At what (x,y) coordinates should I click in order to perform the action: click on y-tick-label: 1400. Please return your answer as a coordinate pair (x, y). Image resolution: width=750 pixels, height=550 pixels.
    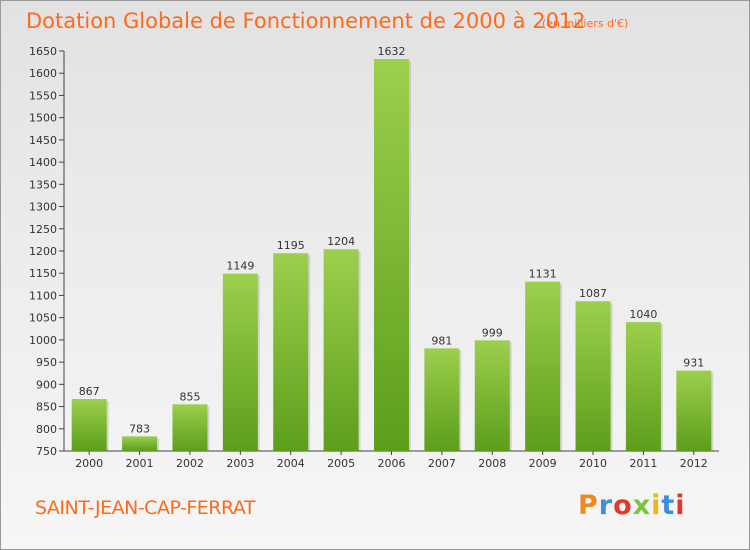
    Looking at the image, I should click on (43, 162).